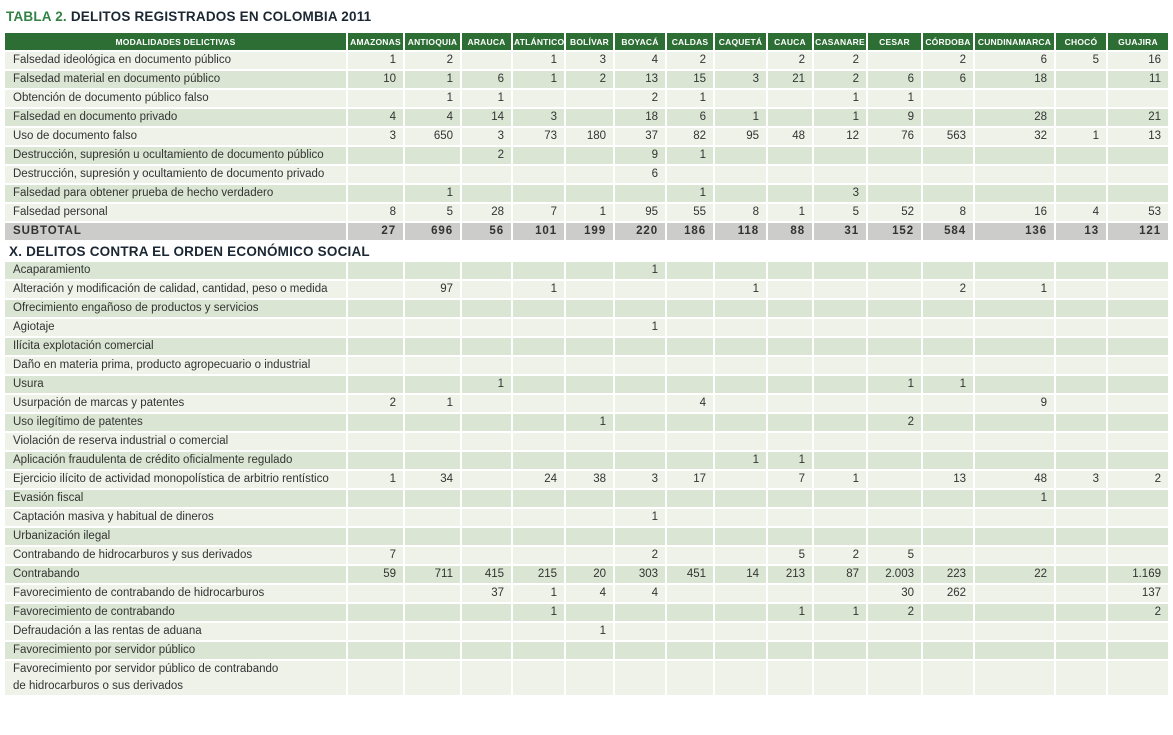  I want to click on column-header: CALDAS, so click(691, 42).